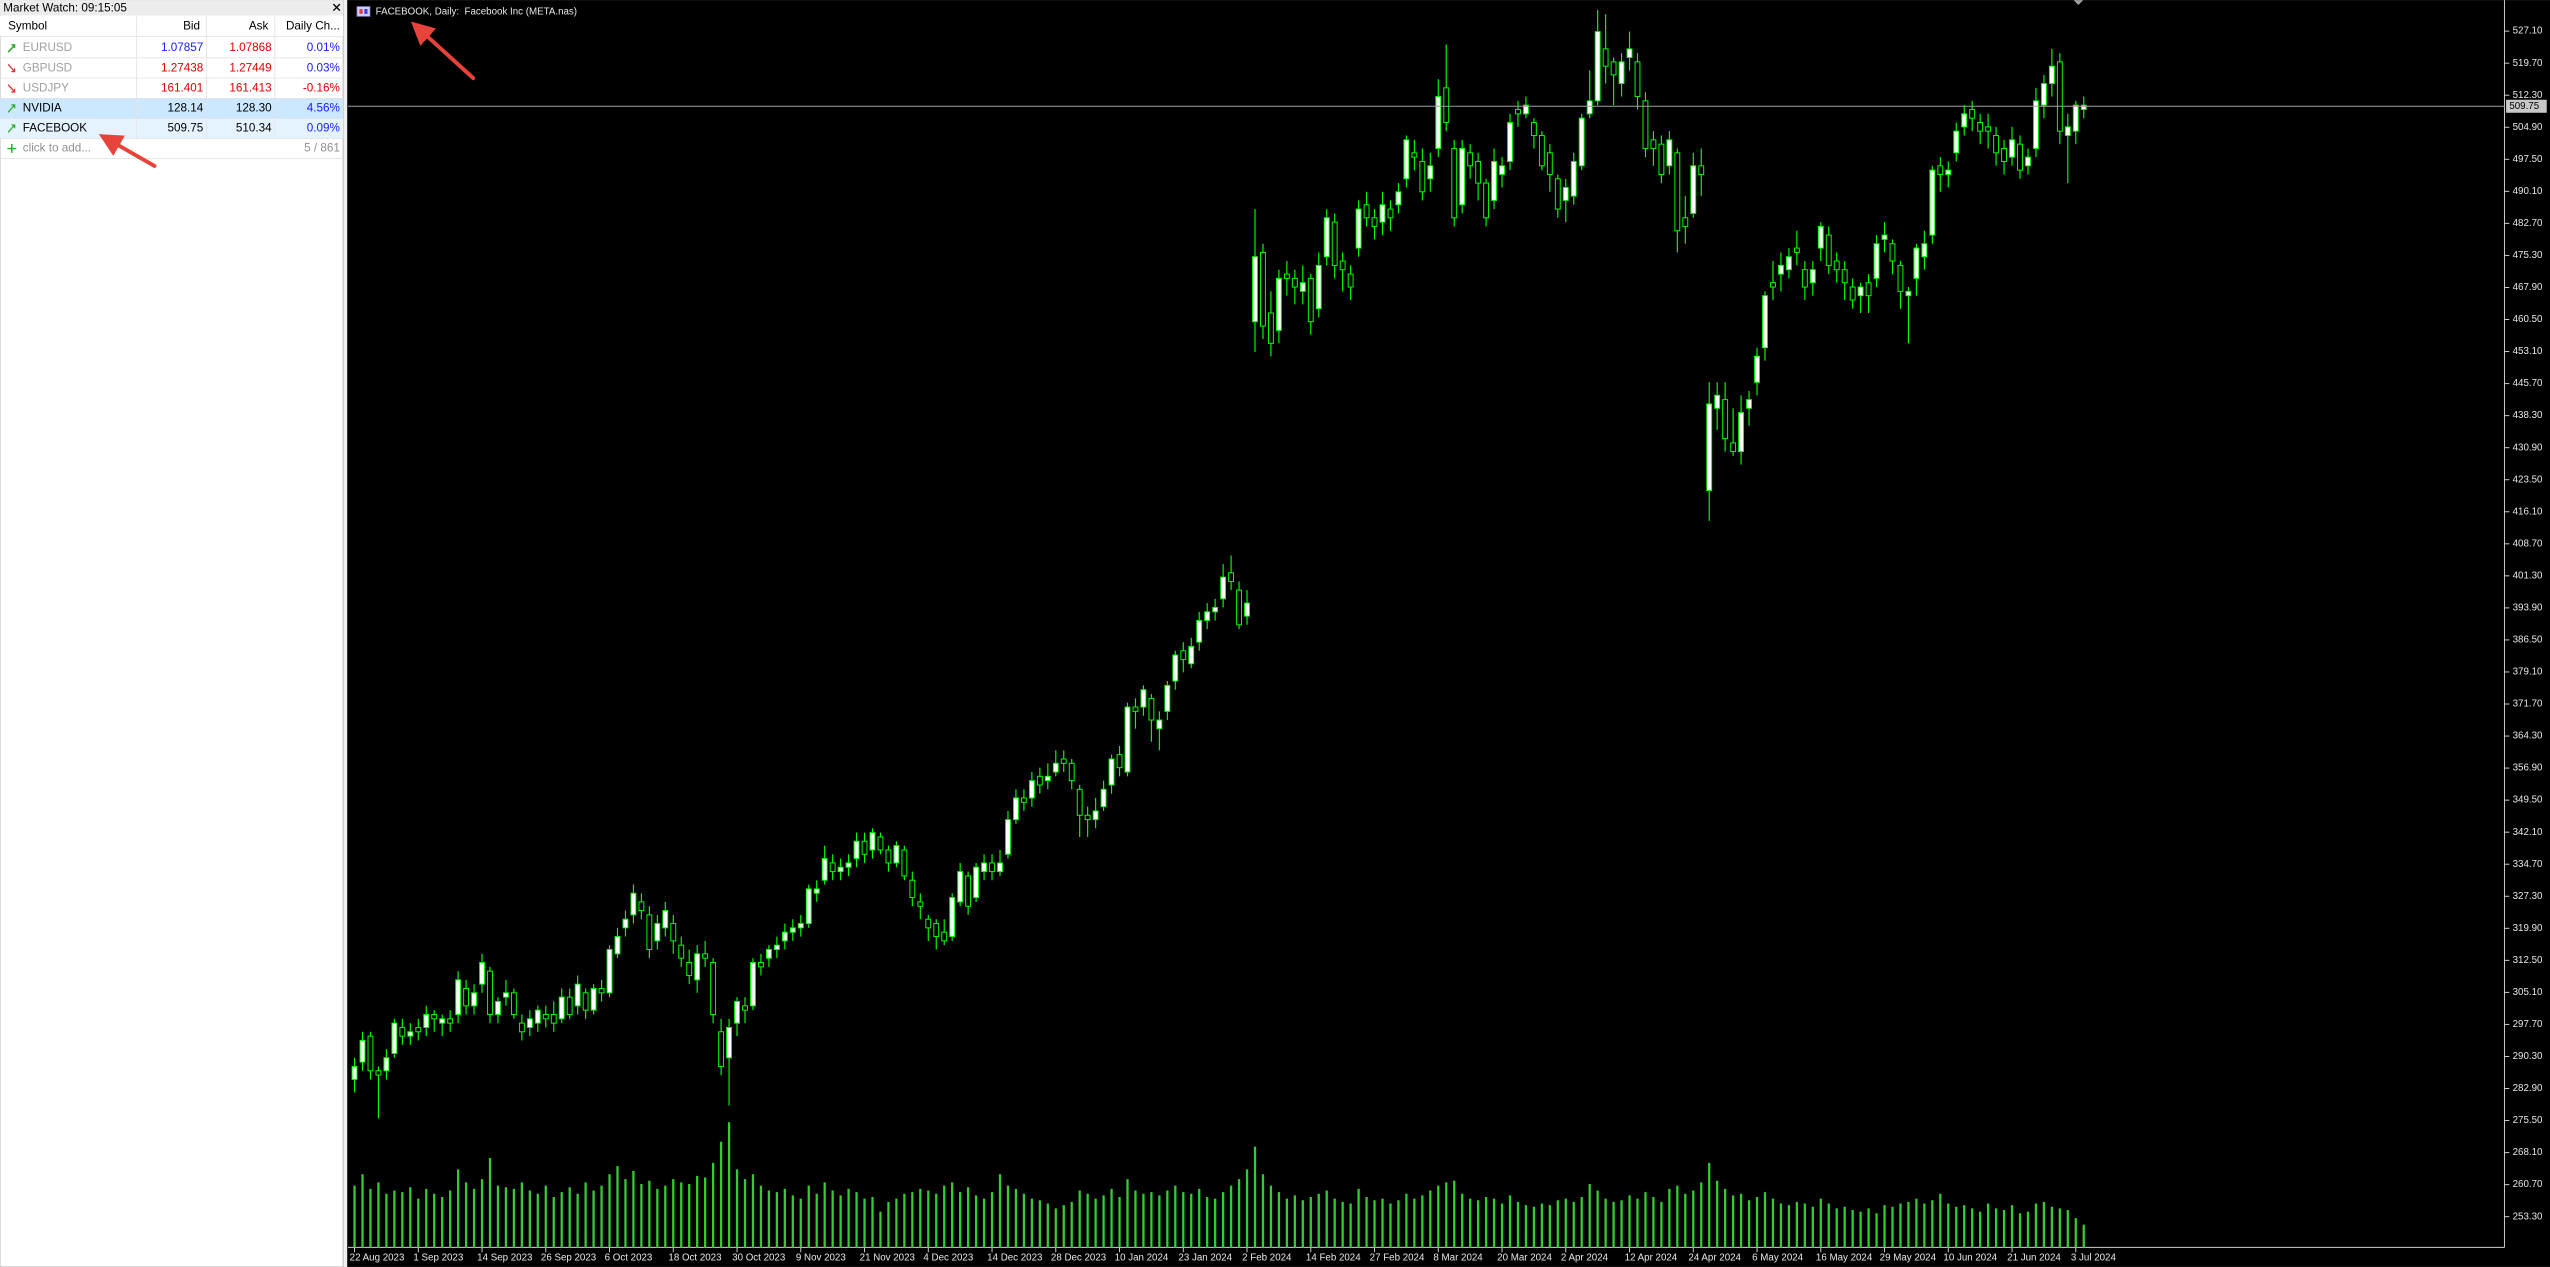  Describe the element at coordinates (259, 26) in the screenshot. I see `column-header: Ask` at that location.